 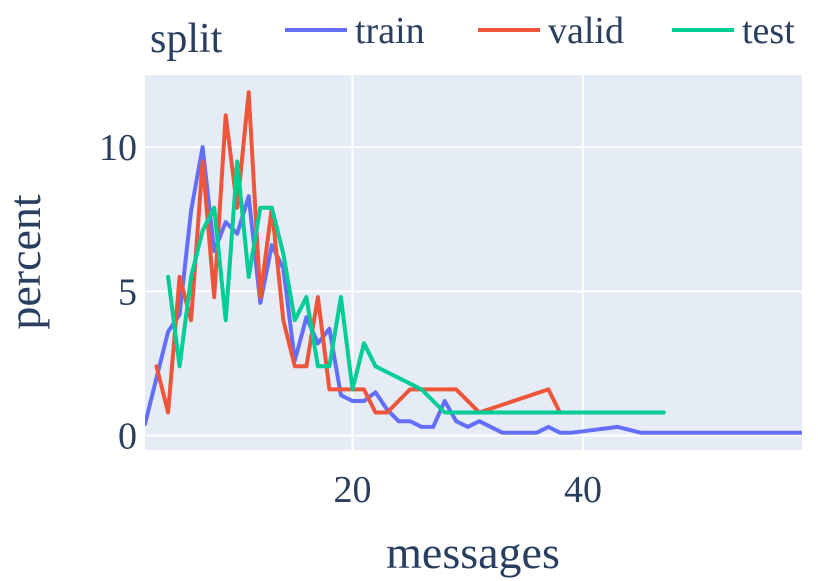 What do you see at coordinates (118, 148) in the screenshot?
I see `y-tick-label: 10` at bounding box center [118, 148].